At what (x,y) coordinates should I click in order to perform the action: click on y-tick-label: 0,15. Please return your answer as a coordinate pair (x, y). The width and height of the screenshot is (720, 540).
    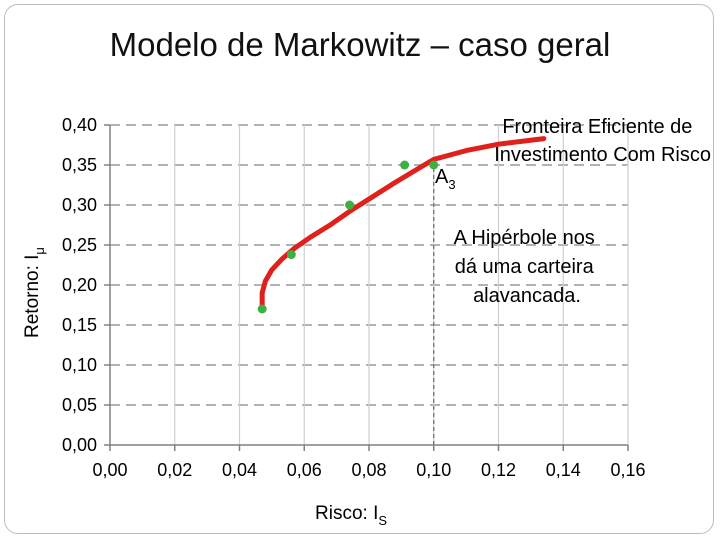
    Looking at the image, I should click on (79, 325).